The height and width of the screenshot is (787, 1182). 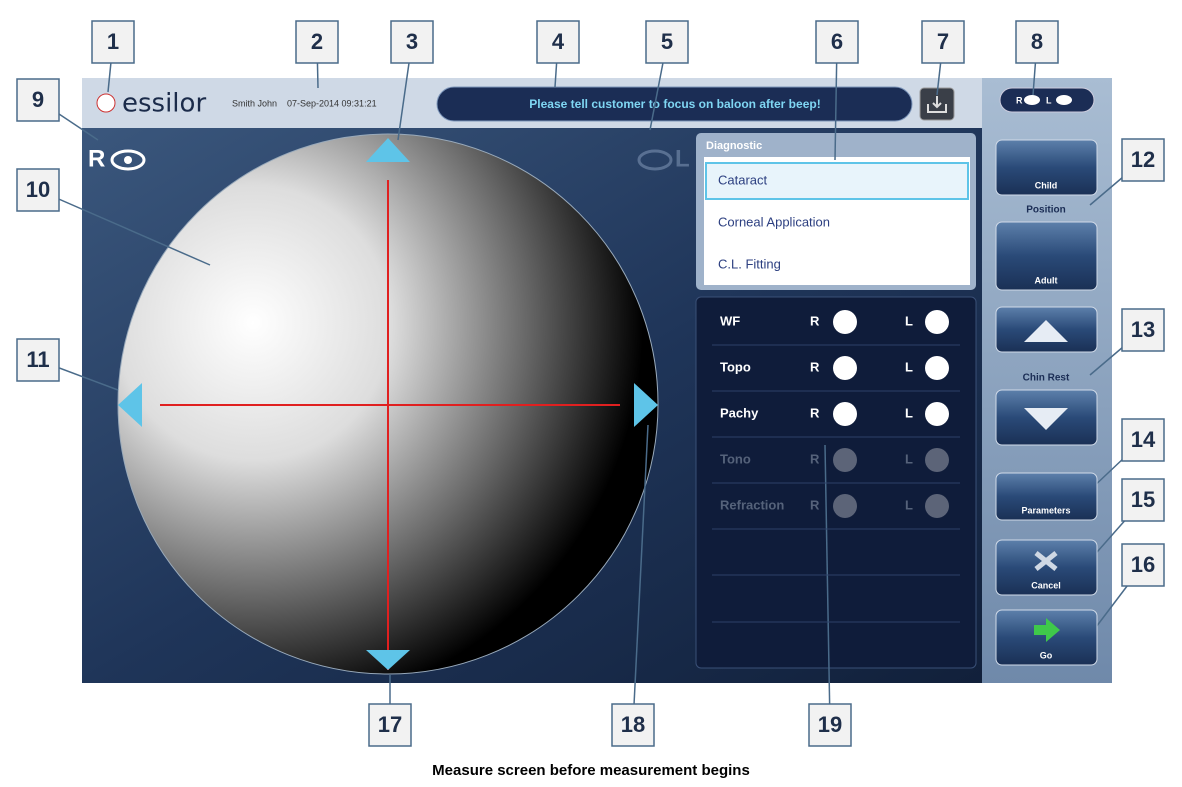 What do you see at coordinates (388, 150) in the screenshot?
I see `arrow-up` at bounding box center [388, 150].